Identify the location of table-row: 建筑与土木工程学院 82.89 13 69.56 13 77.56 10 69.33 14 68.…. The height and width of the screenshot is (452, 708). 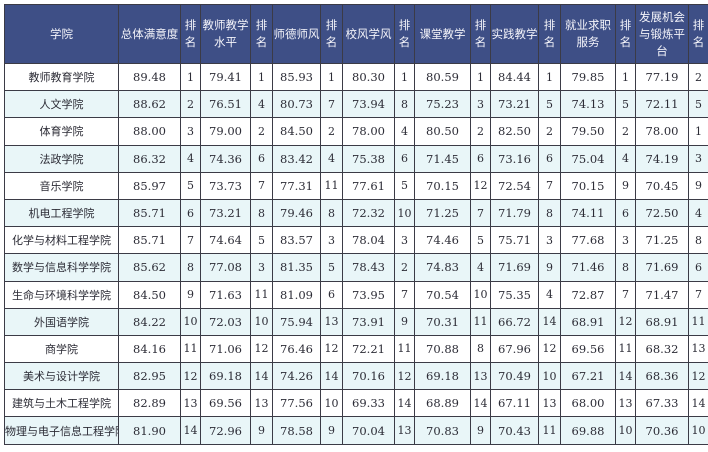
(356, 403).